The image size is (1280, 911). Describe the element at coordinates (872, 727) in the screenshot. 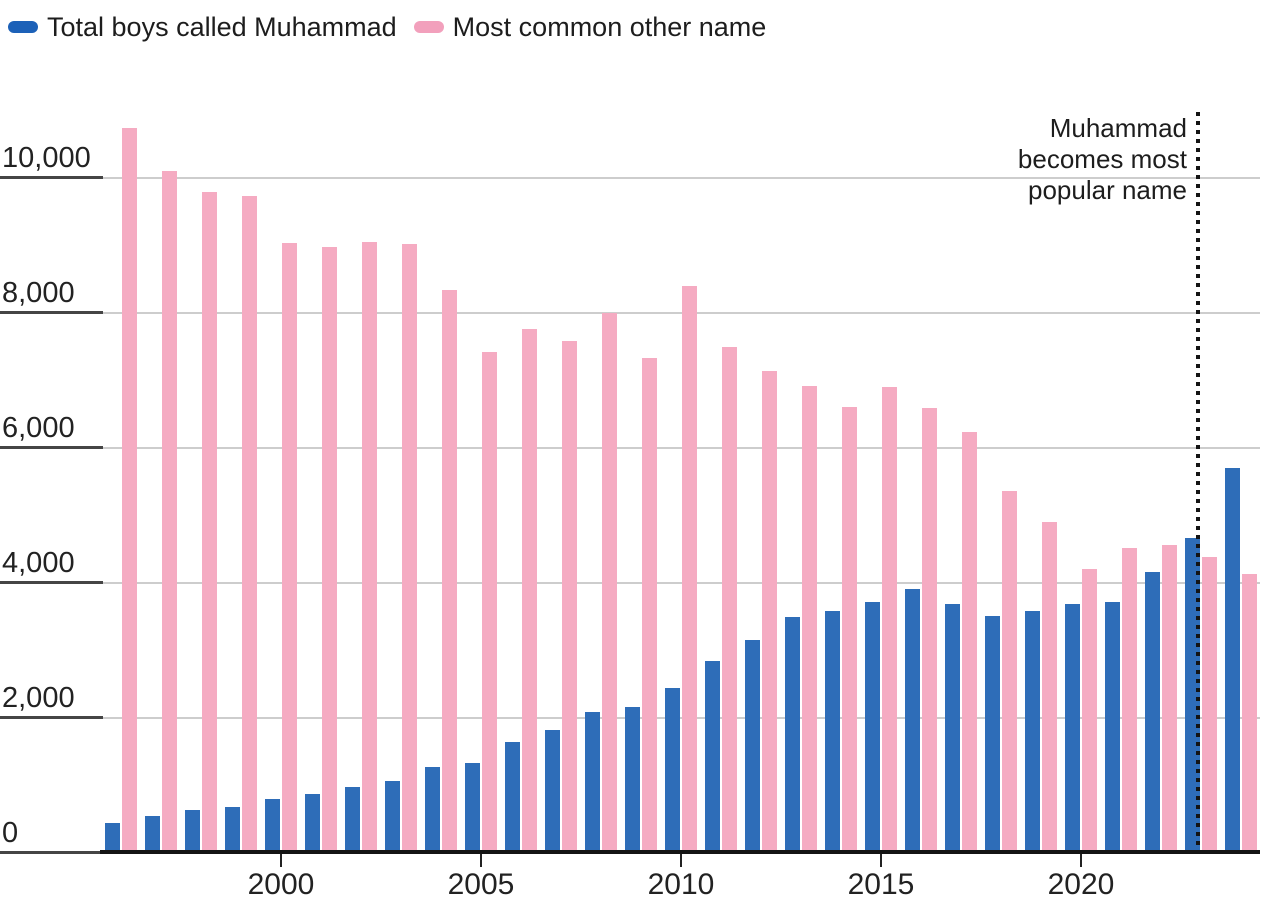

I see `bar-muhammad-2015` at that location.